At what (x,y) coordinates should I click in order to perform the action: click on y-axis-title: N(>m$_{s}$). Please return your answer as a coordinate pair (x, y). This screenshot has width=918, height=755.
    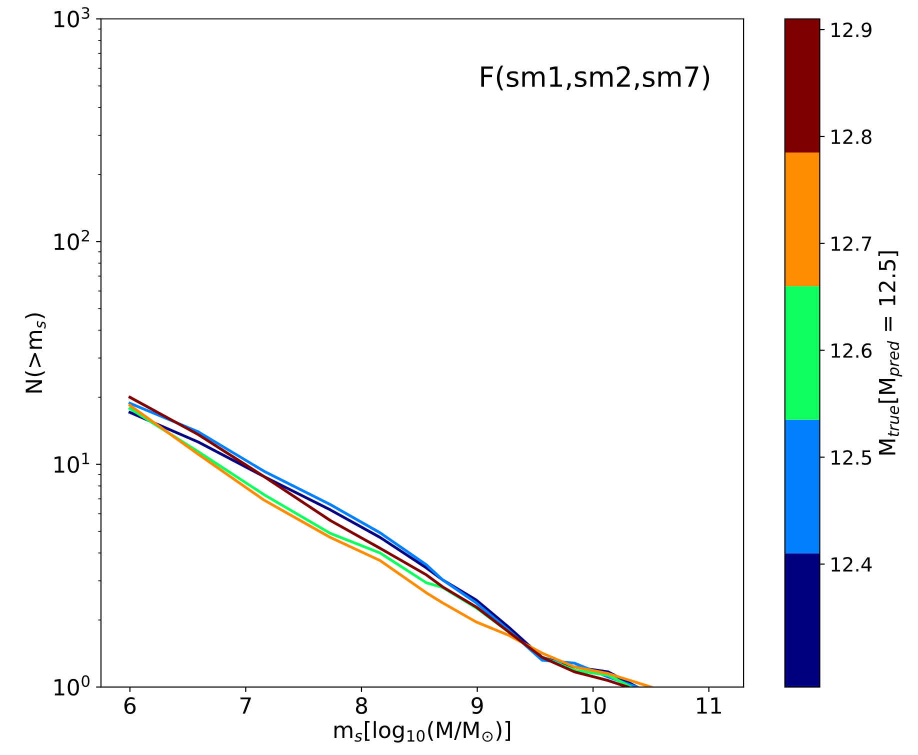
    Looking at the image, I should click on (35, 352).